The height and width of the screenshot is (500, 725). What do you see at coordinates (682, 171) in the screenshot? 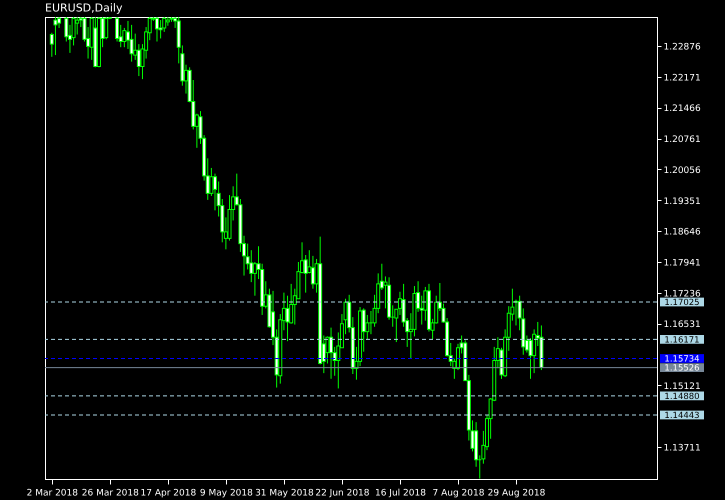
I see `y-tick-label: 1.20056` at bounding box center [682, 171].